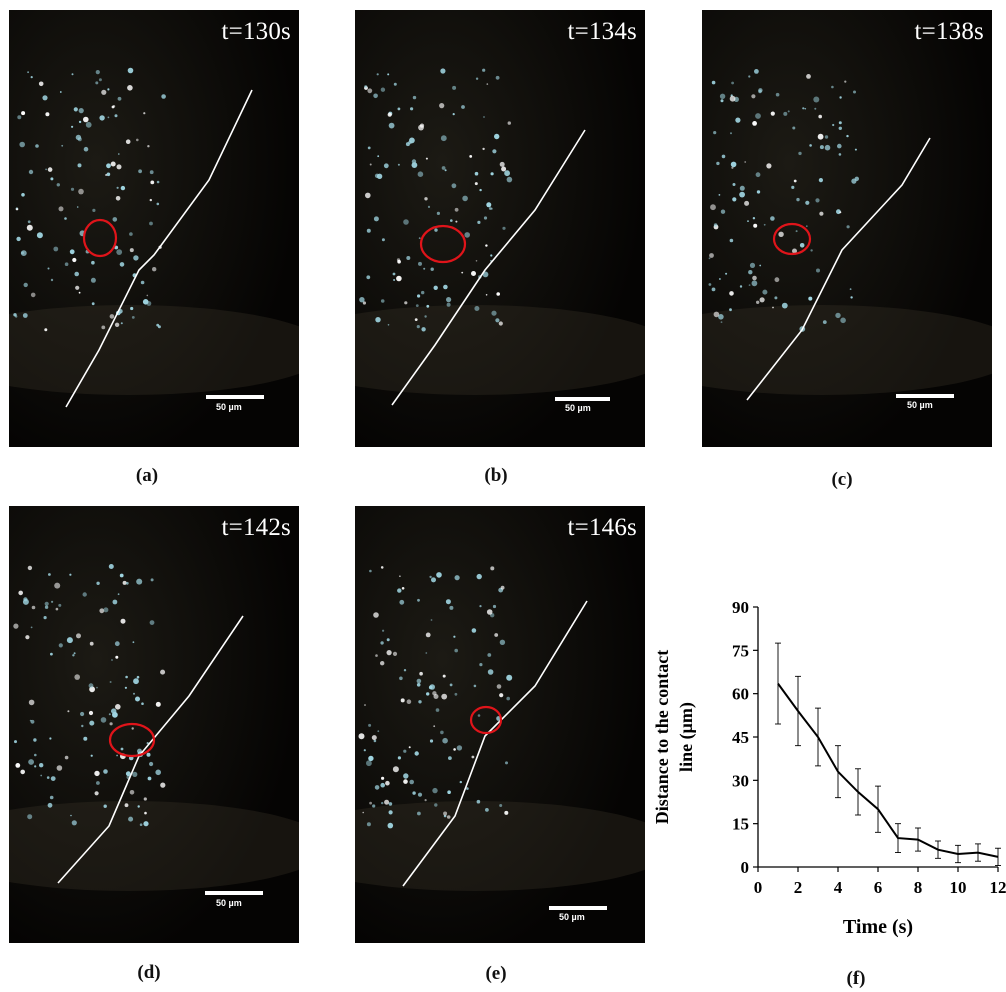 The width and height of the screenshot is (1006, 992). Describe the element at coordinates (602, 31) in the screenshot. I see `time-label-b: t=134s` at that location.